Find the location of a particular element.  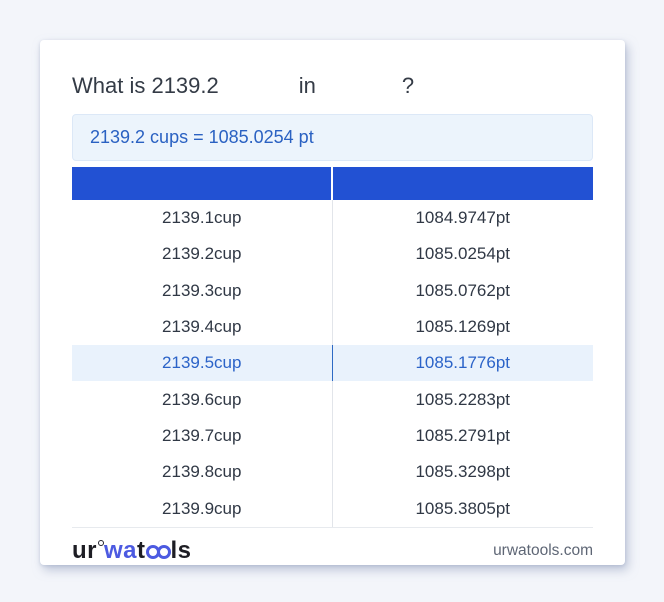

cup-value: 2139.3cup is located at coordinates (202, 290).